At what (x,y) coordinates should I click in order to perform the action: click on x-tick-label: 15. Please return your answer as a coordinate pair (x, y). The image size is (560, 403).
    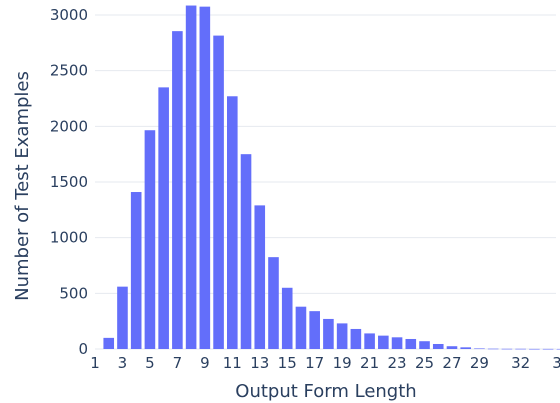
    Looking at the image, I should click on (287, 363).